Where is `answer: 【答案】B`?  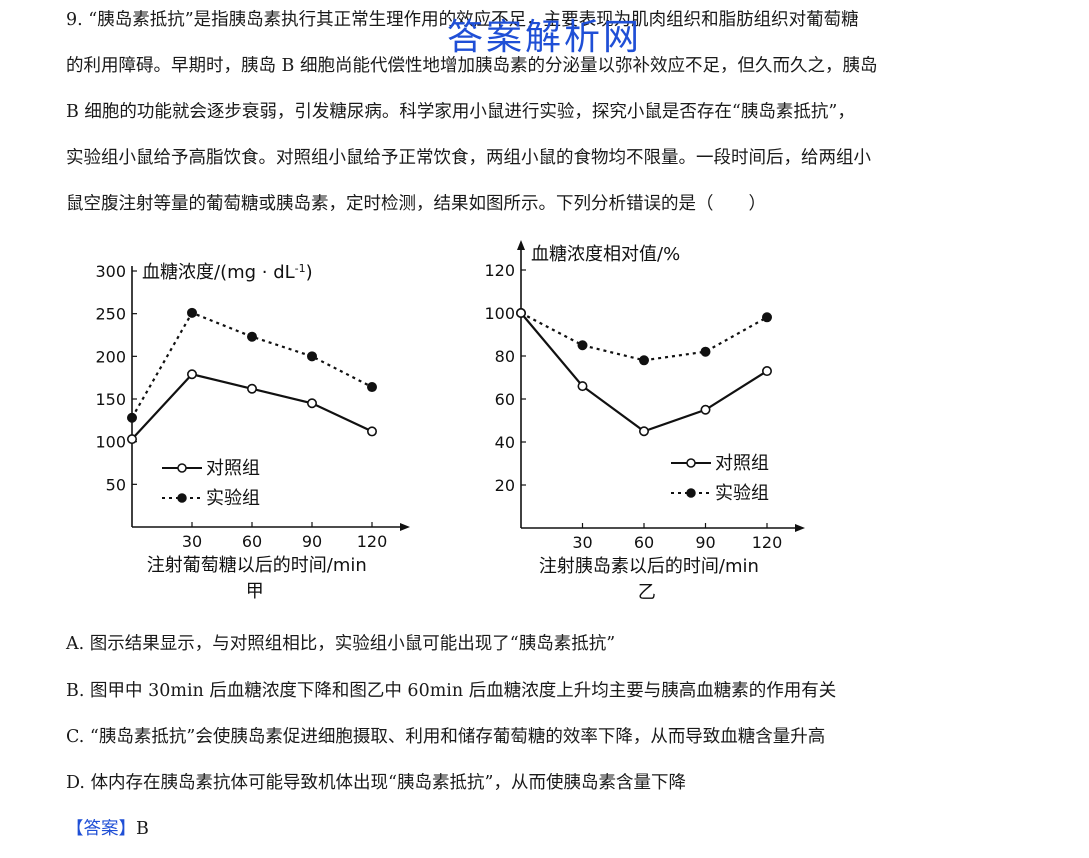
answer: 【答案】B is located at coordinates (107, 827).